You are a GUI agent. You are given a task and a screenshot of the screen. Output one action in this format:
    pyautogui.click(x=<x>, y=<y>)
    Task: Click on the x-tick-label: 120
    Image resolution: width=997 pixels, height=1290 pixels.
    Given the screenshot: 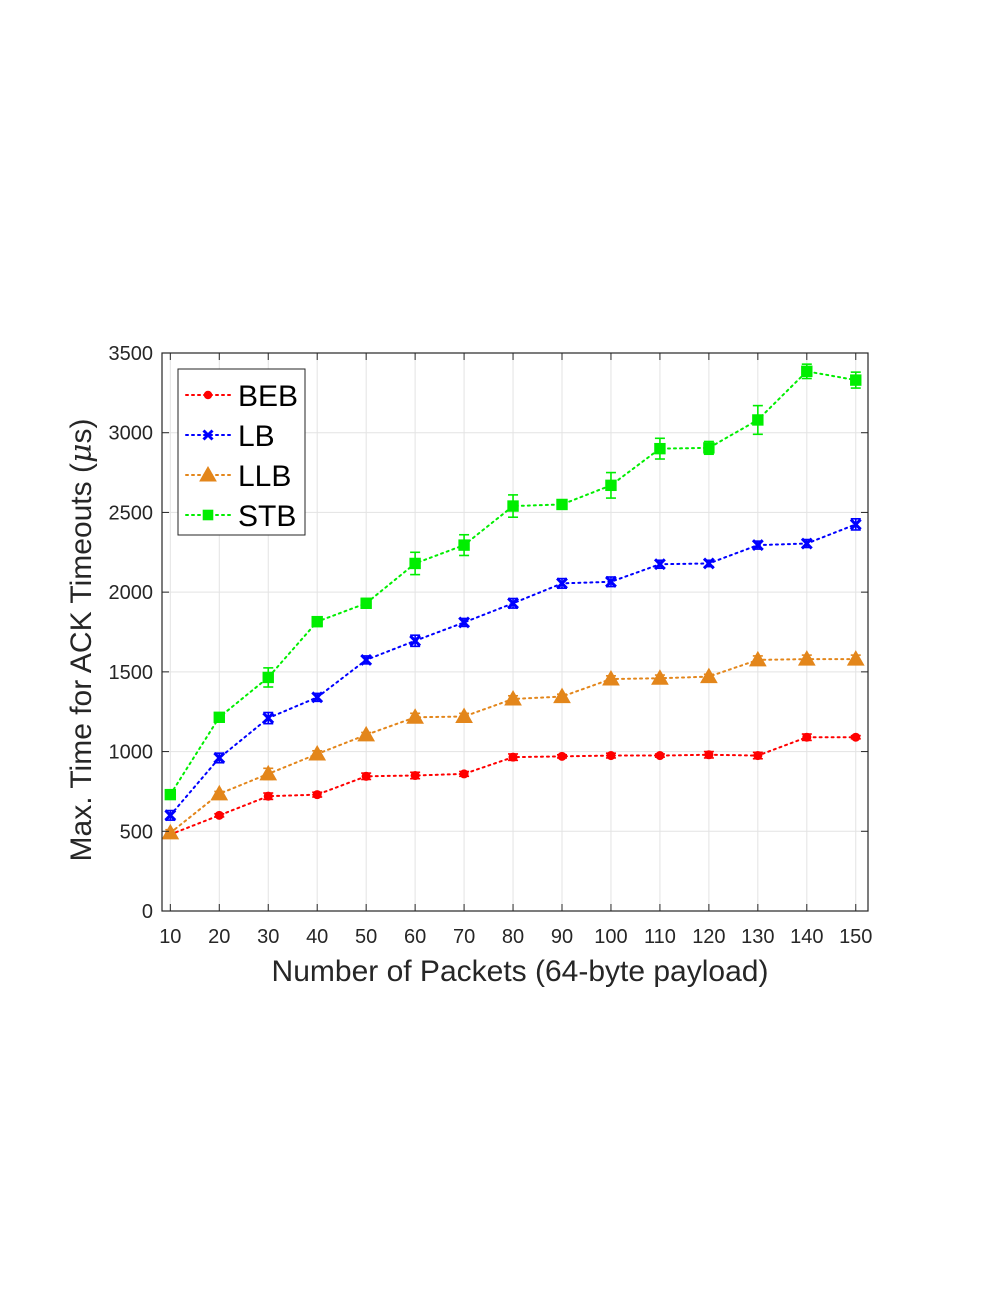 What is the action you would take?
    pyautogui.click(x=708, y=937)
    